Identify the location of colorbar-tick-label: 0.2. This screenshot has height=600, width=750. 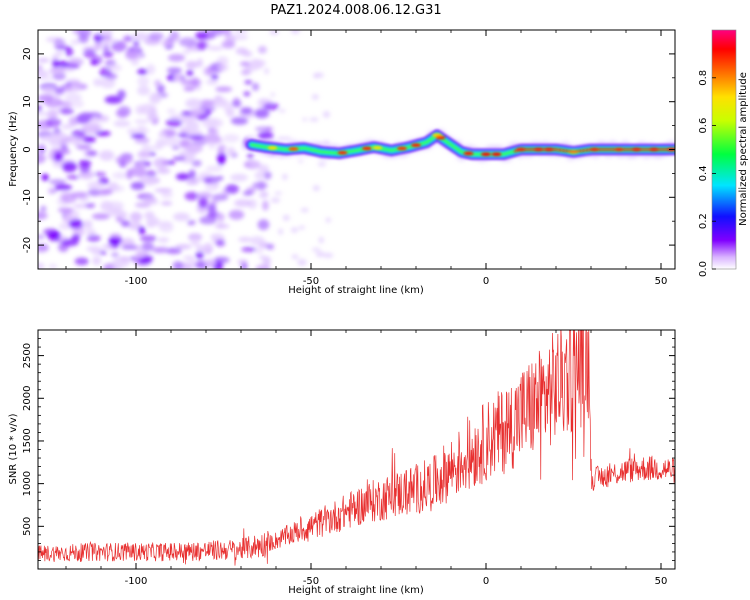
(703, 221).